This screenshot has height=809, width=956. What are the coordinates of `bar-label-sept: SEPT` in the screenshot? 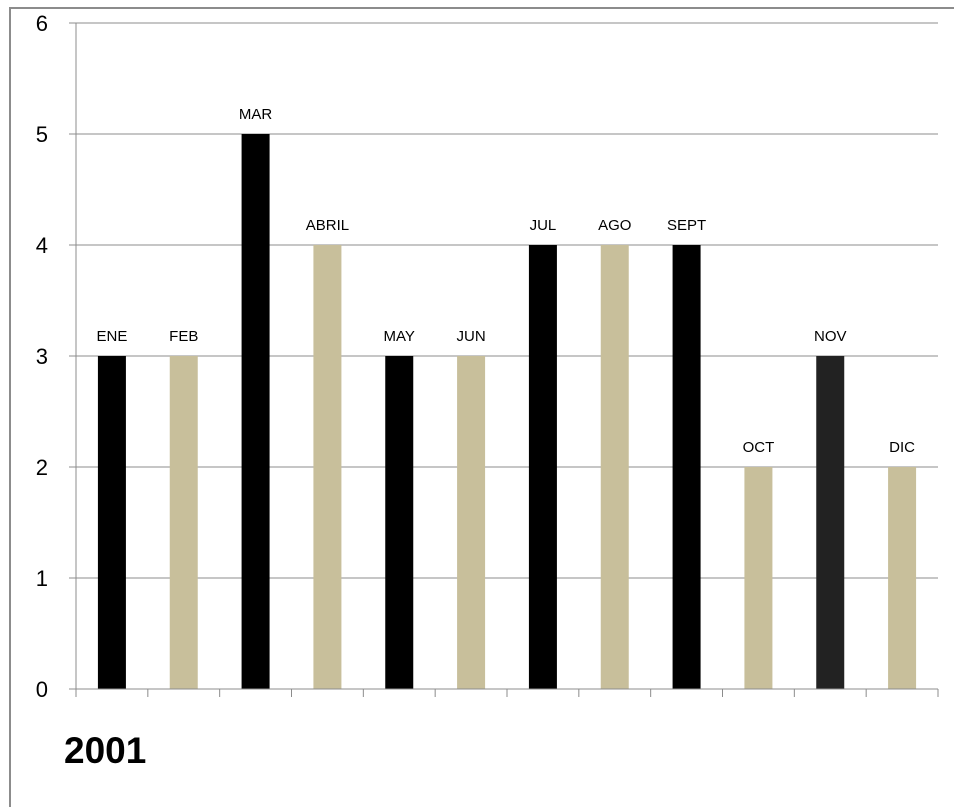 It's located at (686, 225).